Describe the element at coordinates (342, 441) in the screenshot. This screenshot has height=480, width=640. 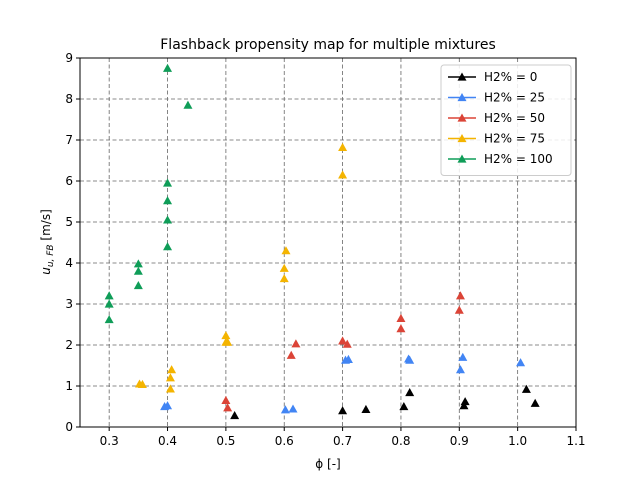
I see `x-tick-label: 0.7` at that location.